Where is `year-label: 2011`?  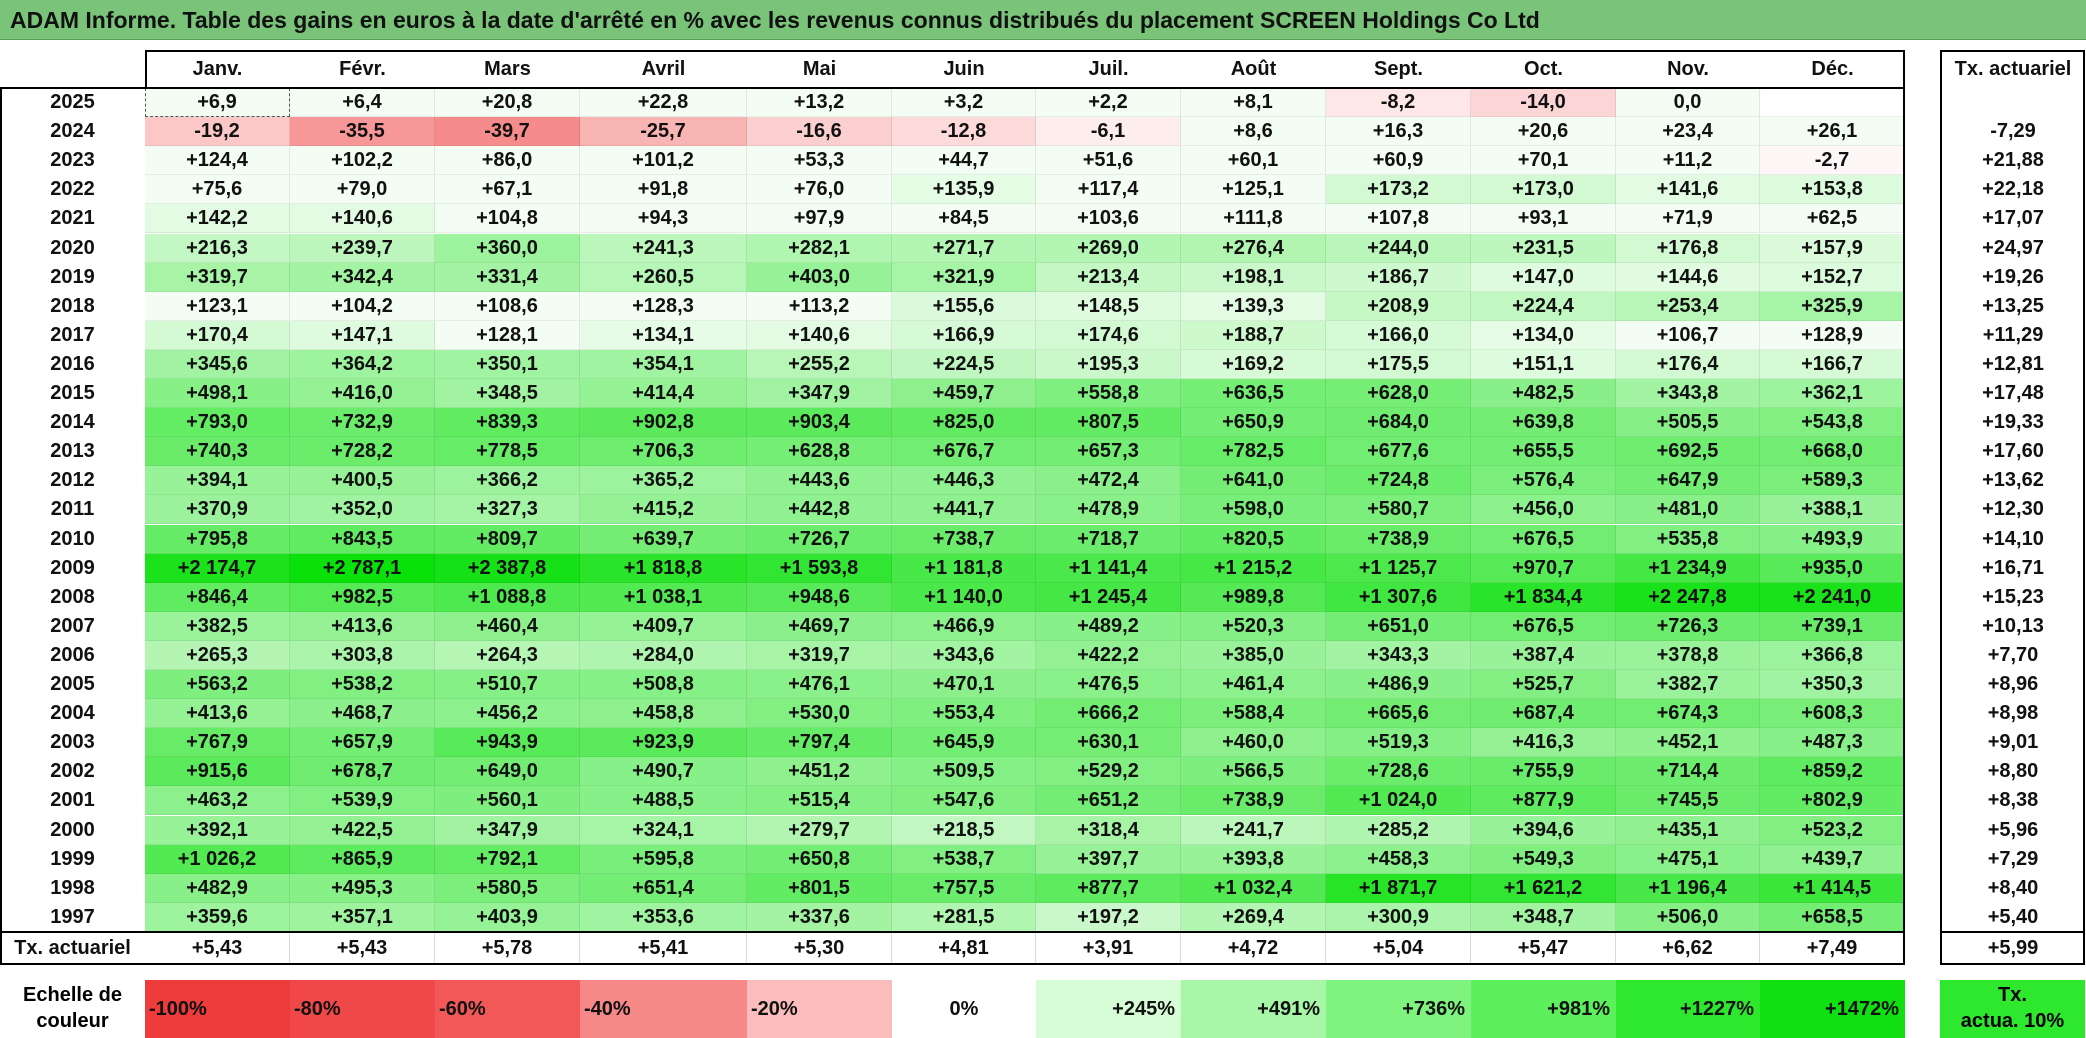
year-label: 2011 is located at coordinates (72, 509).